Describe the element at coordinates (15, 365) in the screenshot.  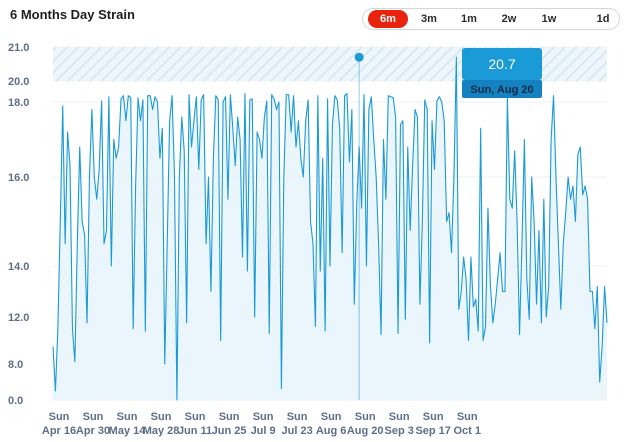
I see `y-tick-label: 8.0` at that location.